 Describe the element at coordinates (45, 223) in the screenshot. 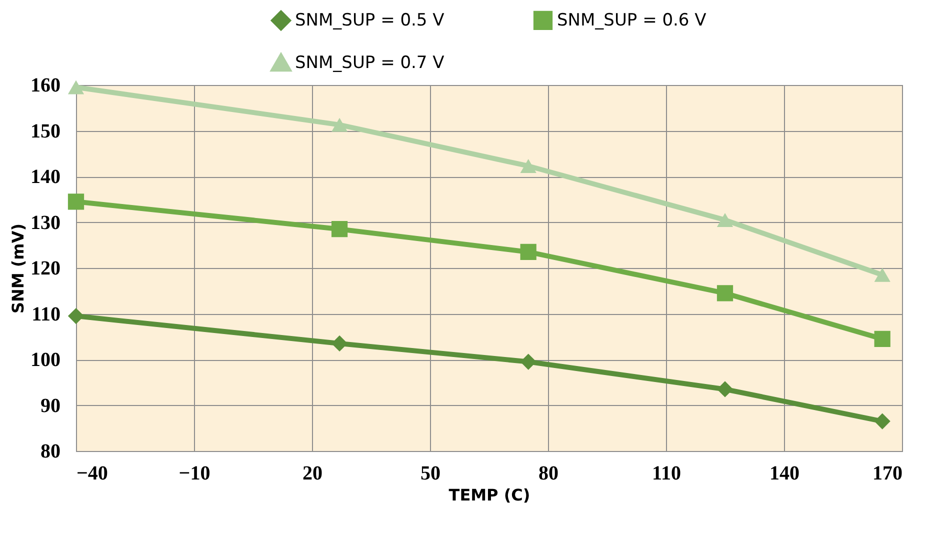

I see `y-tick-label: 130` at that location.